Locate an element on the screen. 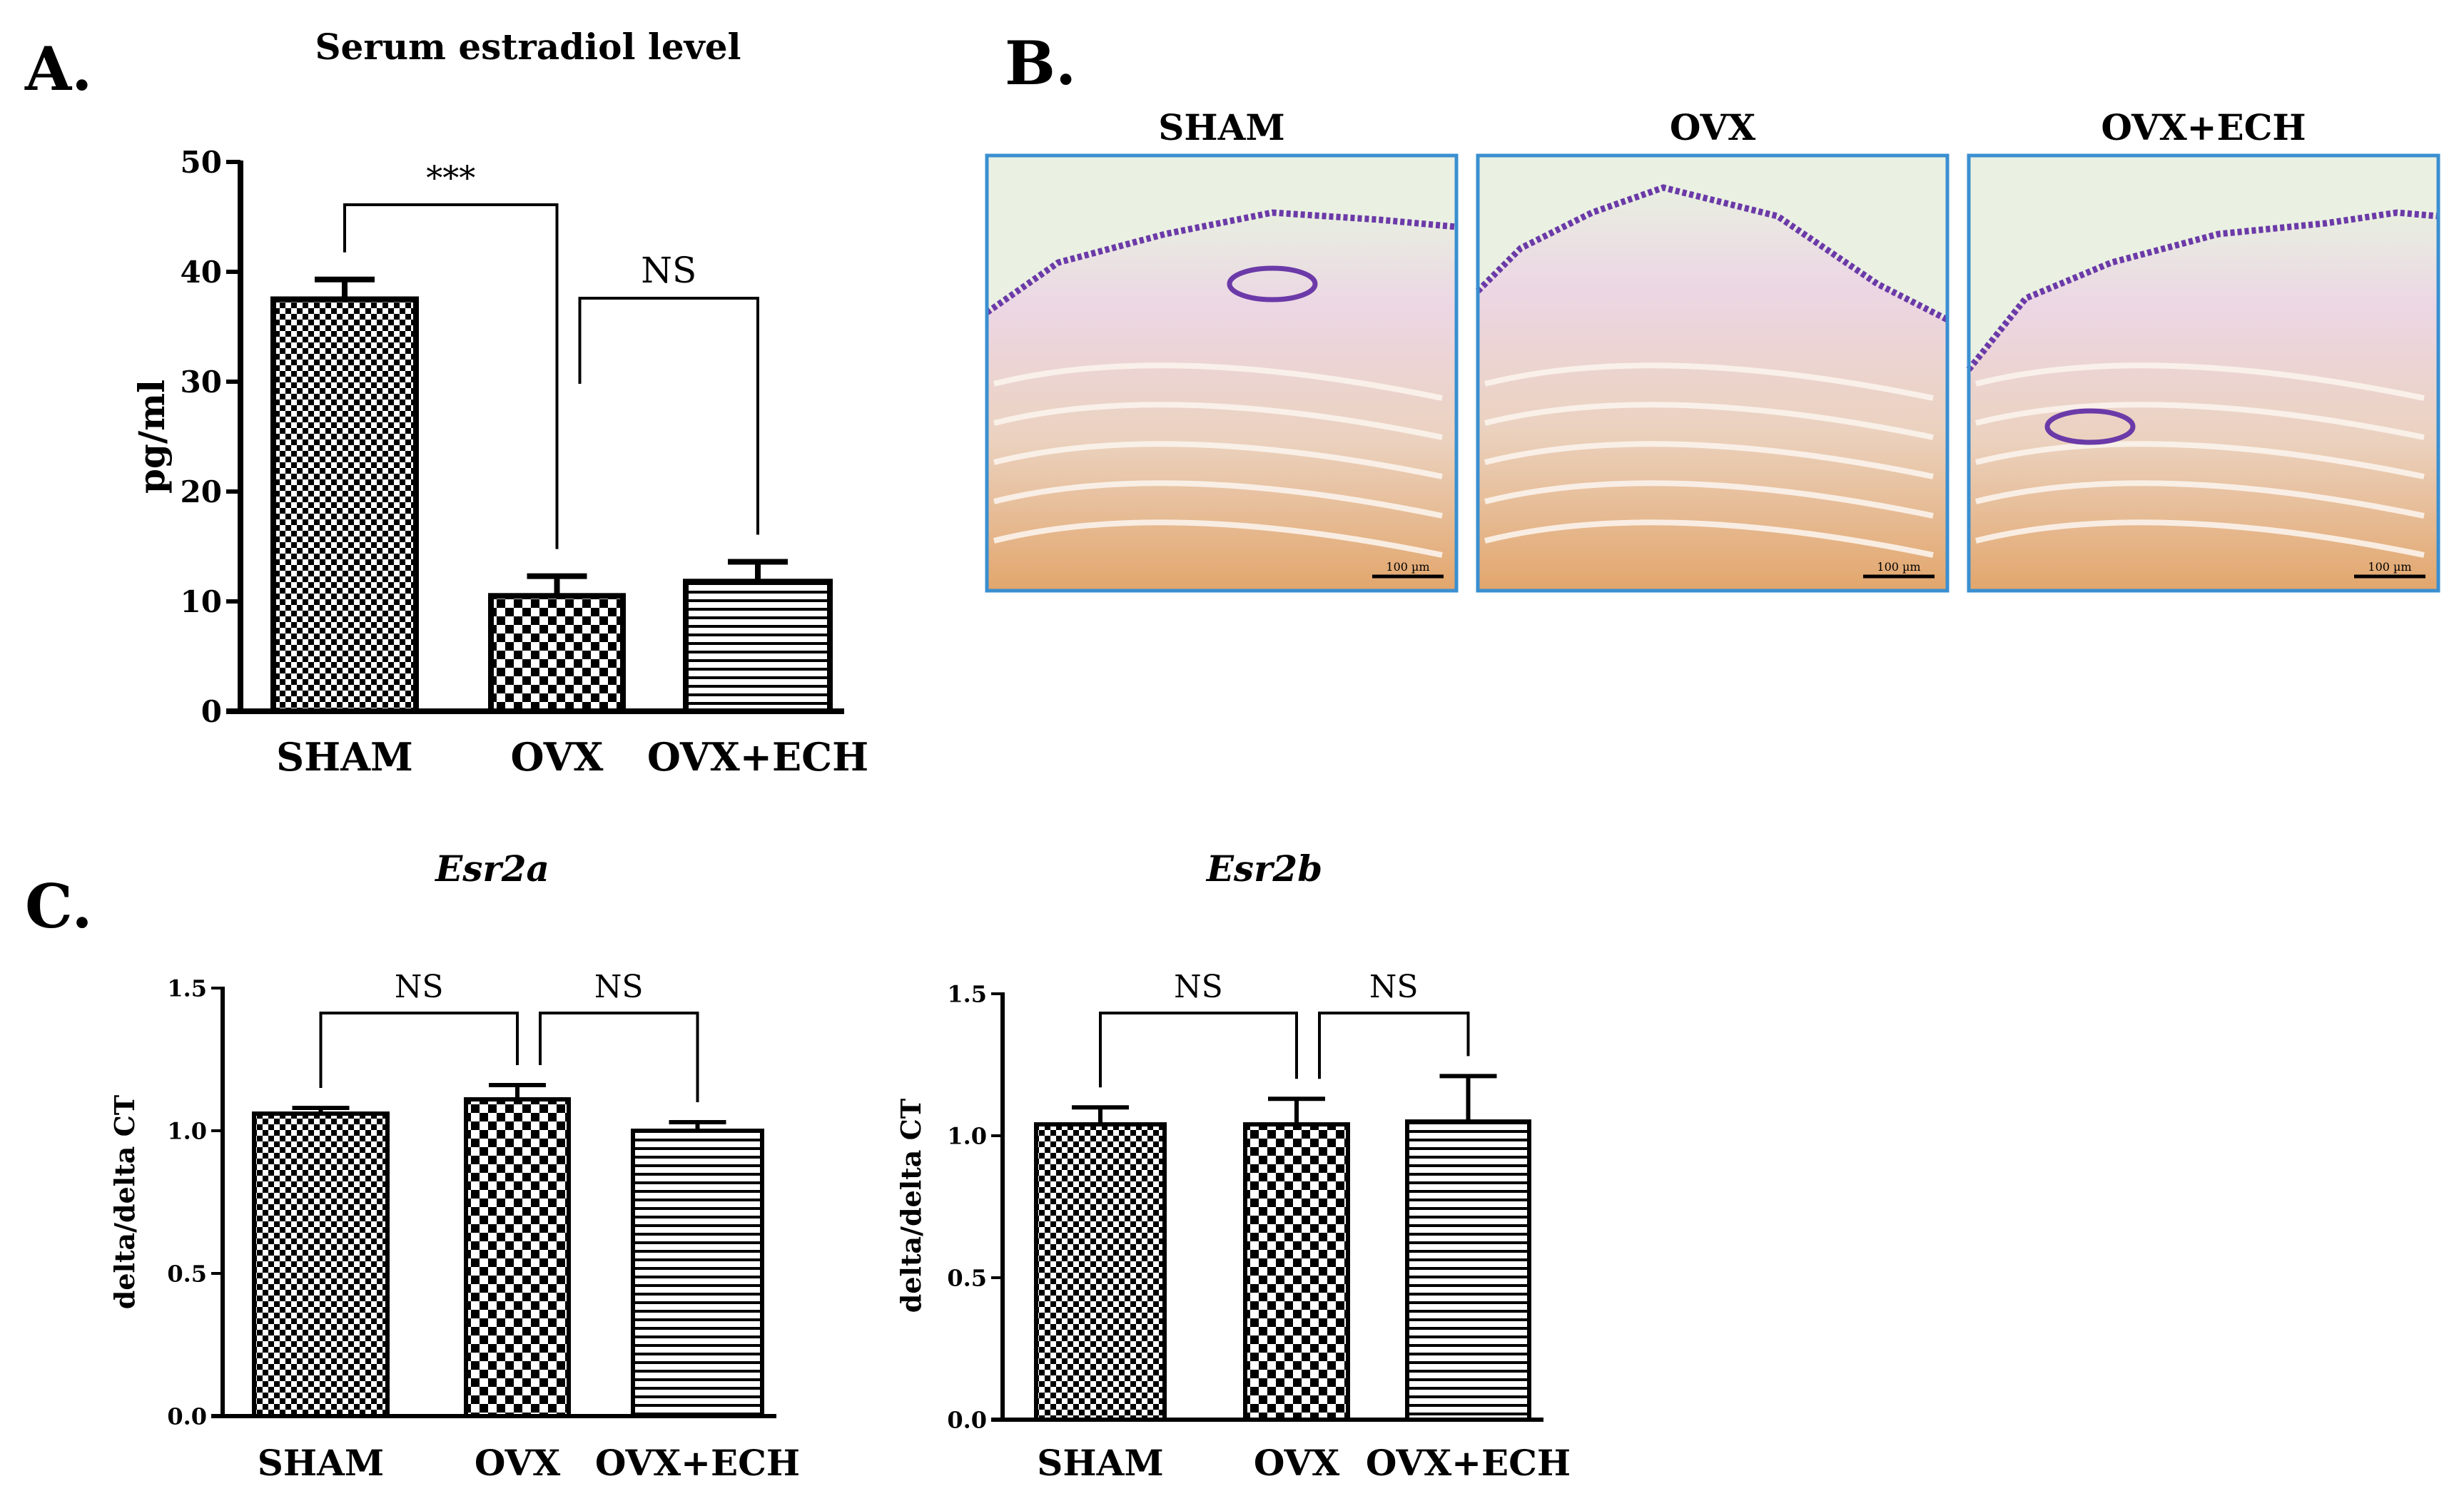 This screenshot has height=1501, width=2464. micrograph-title: OVX+ECH is located at coordinates (2203, 127).